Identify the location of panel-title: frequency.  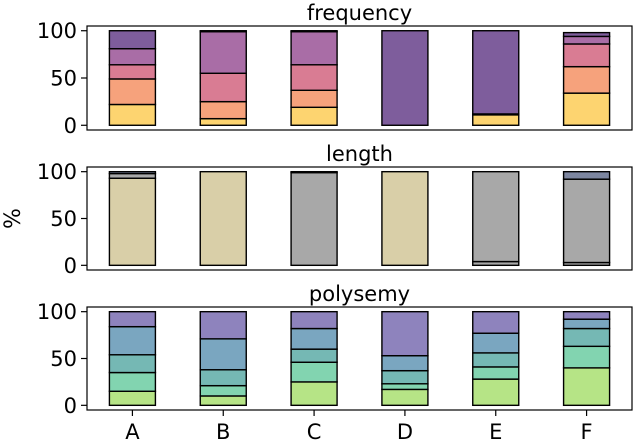
(359, 13).